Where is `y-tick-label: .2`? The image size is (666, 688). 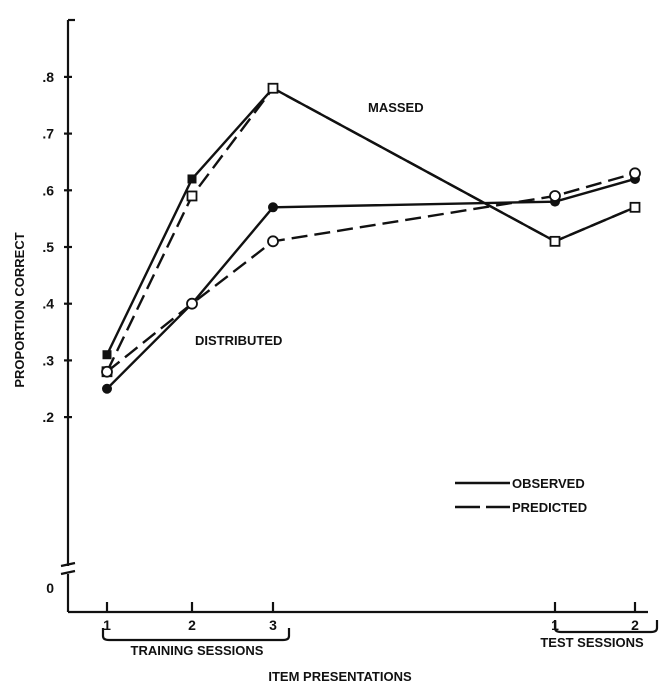
y-tick-label: .2 is located at coordinates (48, 417).